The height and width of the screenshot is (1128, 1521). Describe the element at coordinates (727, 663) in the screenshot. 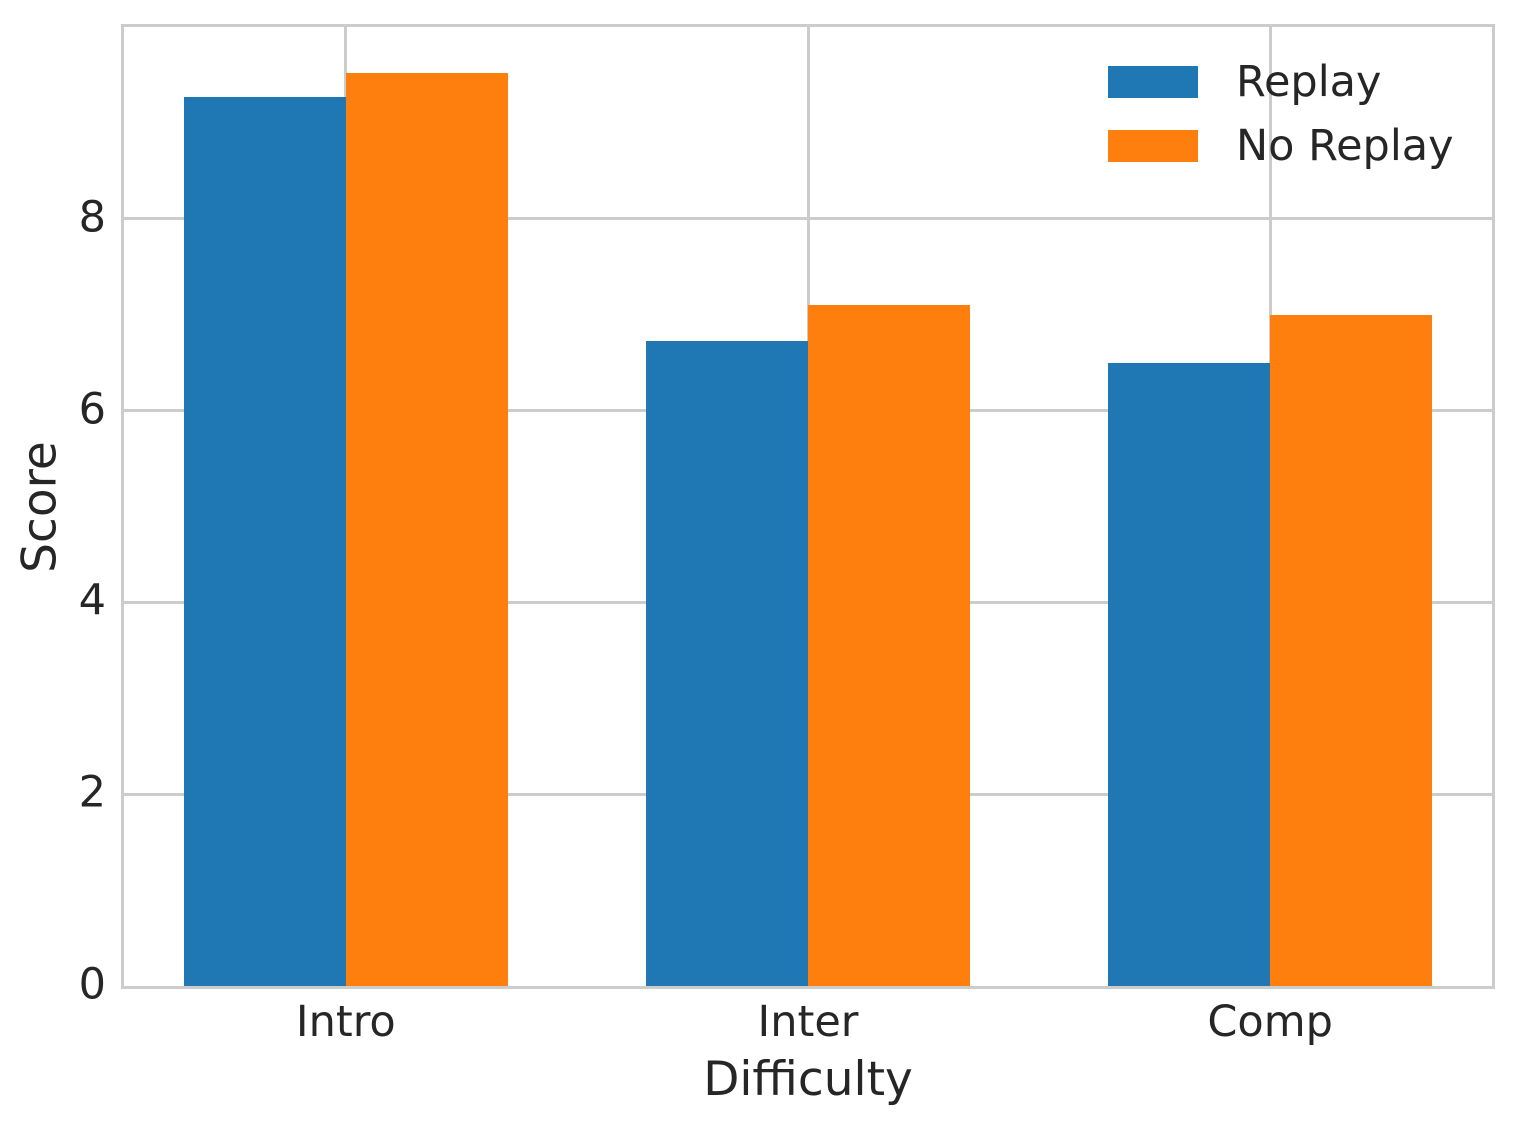

I see `bar-replay-inter` at that location.